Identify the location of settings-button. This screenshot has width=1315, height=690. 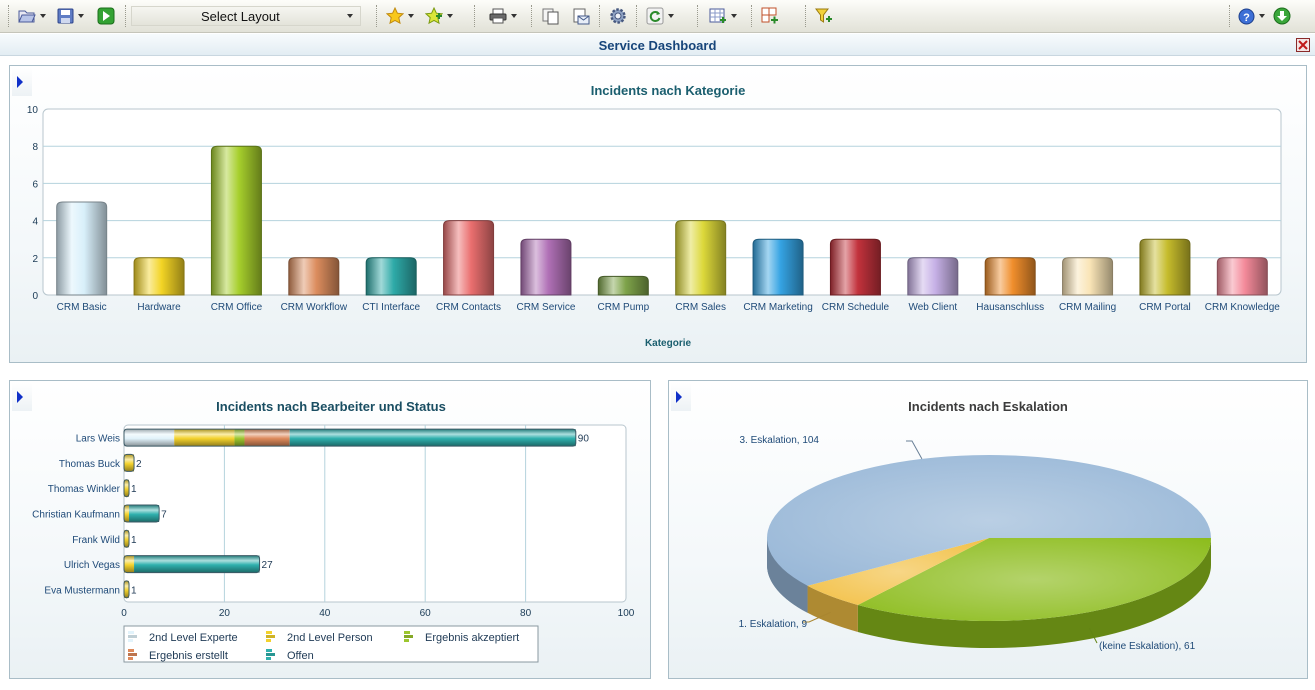
(618, 16).